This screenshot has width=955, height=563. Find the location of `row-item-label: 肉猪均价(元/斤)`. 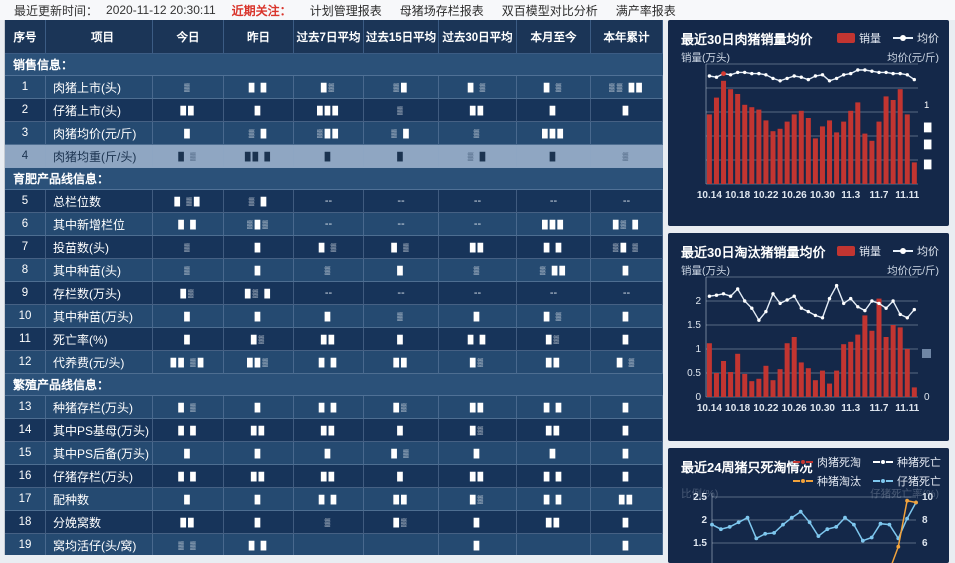

row-item-label: 肉猪均价(元/斤) is located at coordinates (99, 133).